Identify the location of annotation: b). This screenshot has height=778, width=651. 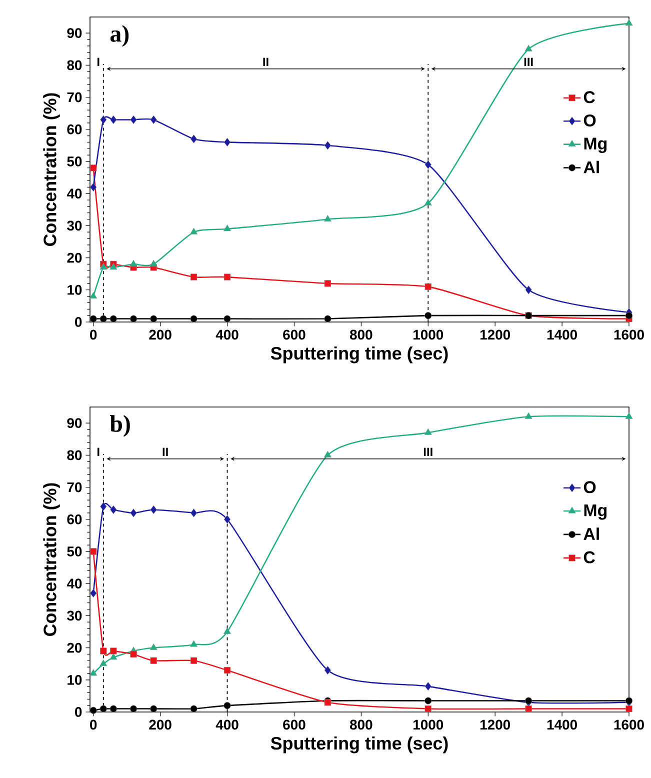
(120, 426).